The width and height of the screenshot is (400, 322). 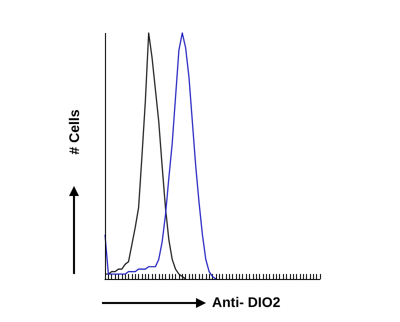 What do you see at coordinates (74, 132) in the screenshot?
I see `y-axis-title: # Cells` at bounding box center [74, 132].